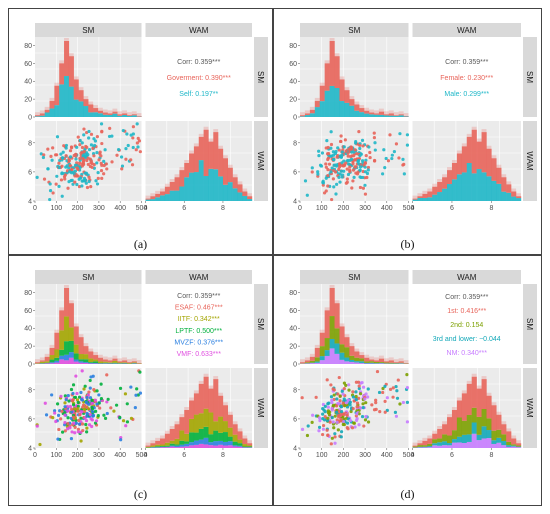 Image resolution: width=550 pixels, height=514 pixels. I want to click on strip-right-label: SM, so click(529, 324).